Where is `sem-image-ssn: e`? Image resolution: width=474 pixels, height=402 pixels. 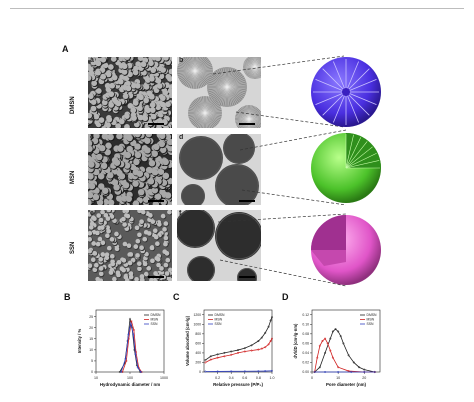
sem-image-ssn: e is located at coordinates (130, 245).